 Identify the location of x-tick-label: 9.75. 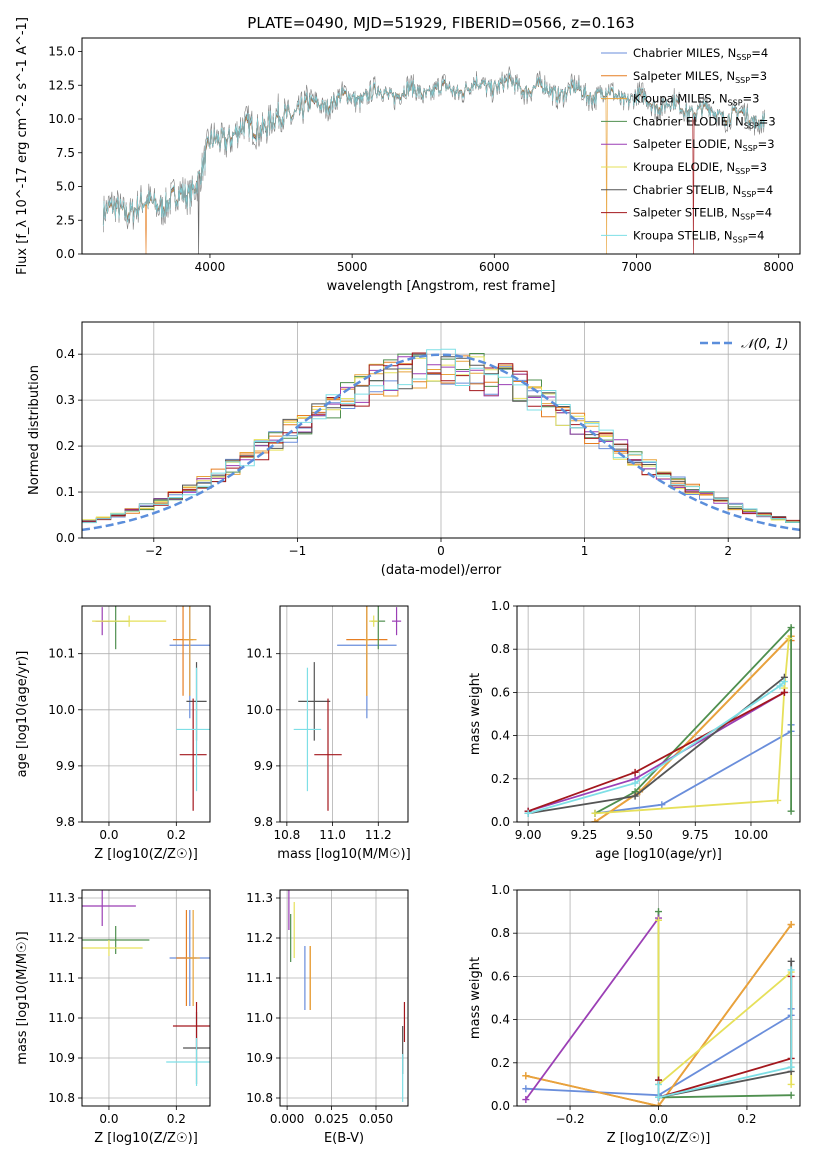
(695, 835).